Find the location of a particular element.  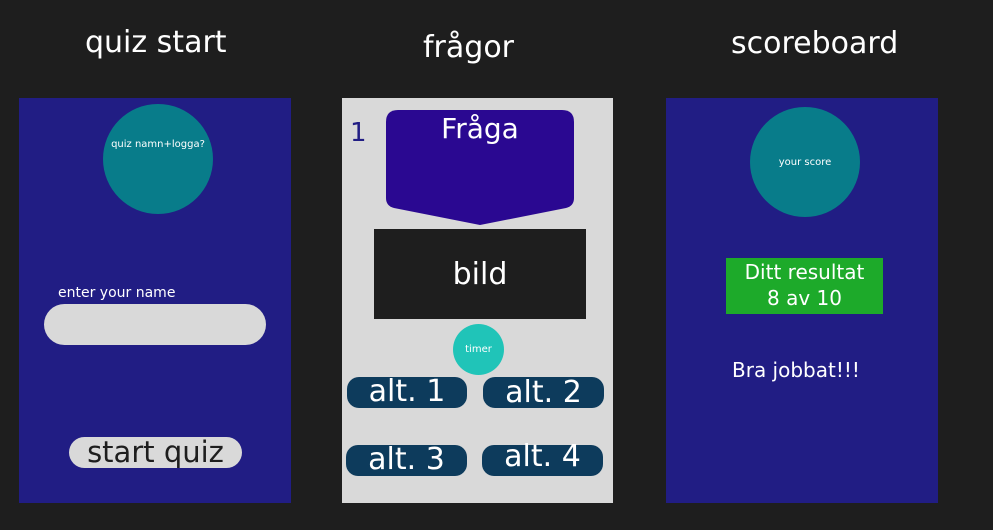

answer-4-button: alt. 4 is located at coordinates (542, 457).